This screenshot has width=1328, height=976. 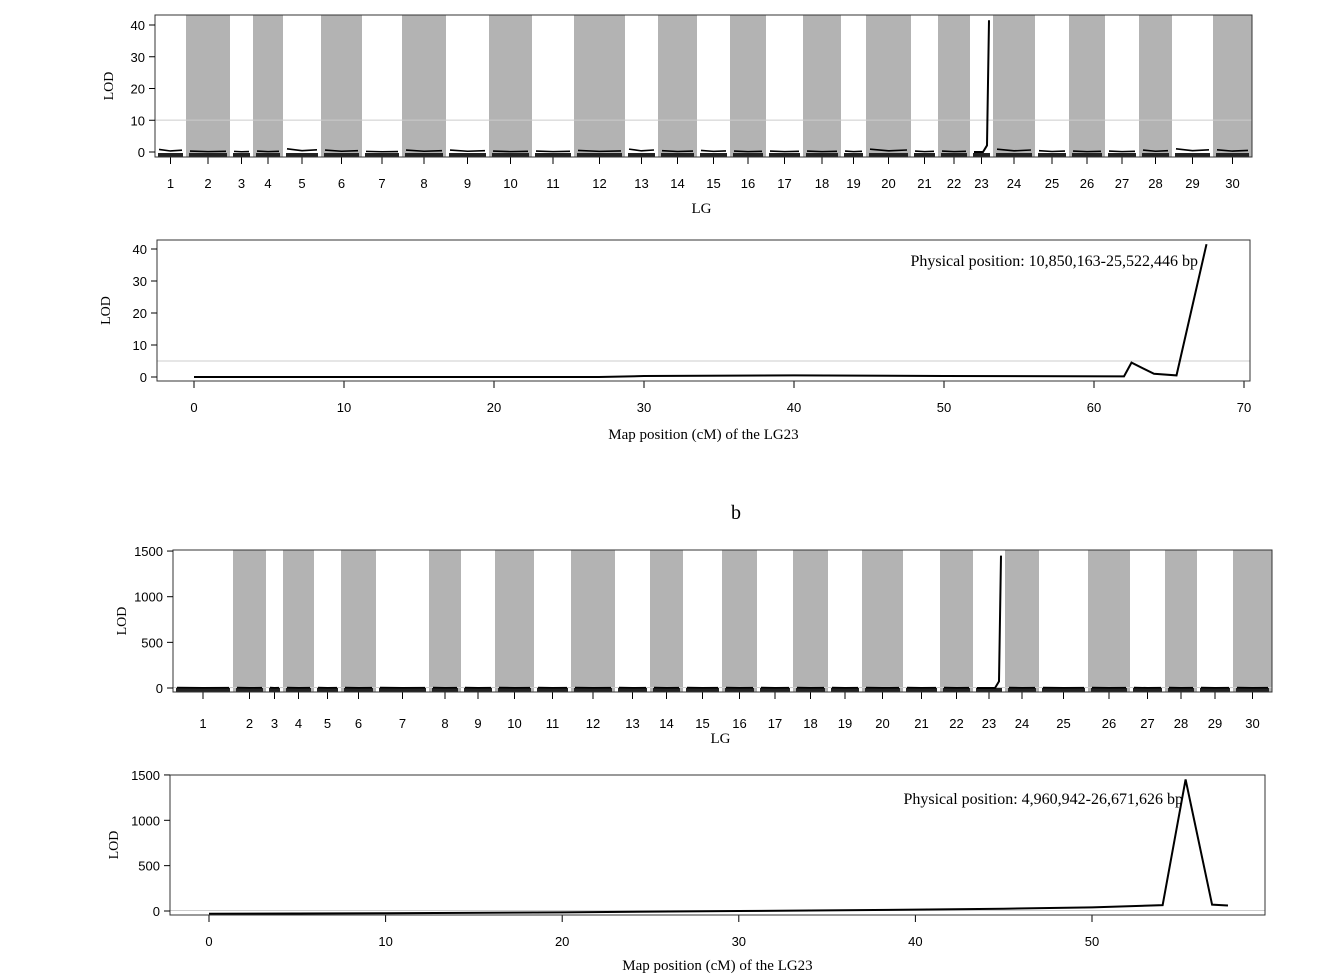 What do you see at coordinates (1109, 723) in the screenshot?
I see `x-tick-label: 26` at bounding box center [1109, 723].